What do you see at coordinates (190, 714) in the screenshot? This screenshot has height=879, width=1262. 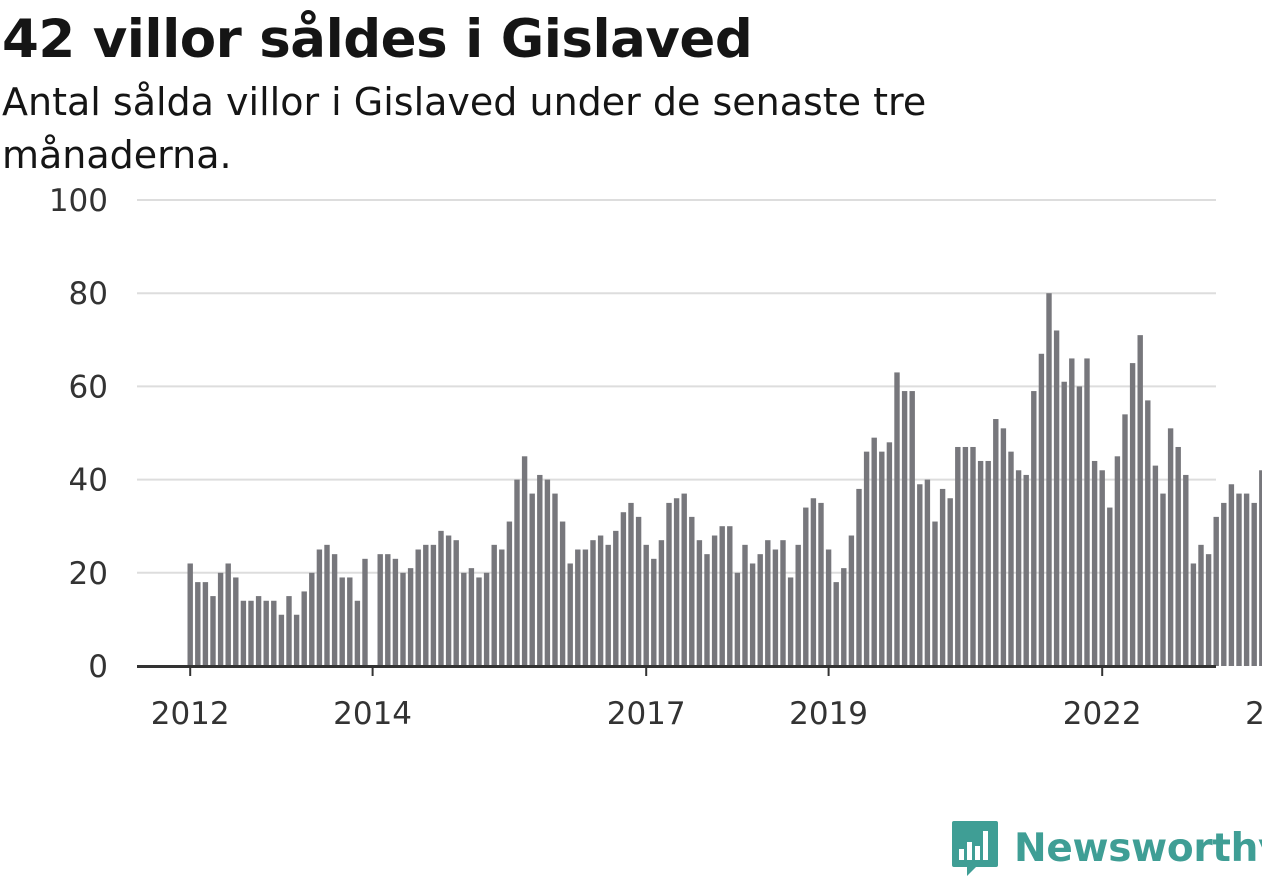 I see `x-tick-label: 2012` at bounding box center [190, 714].